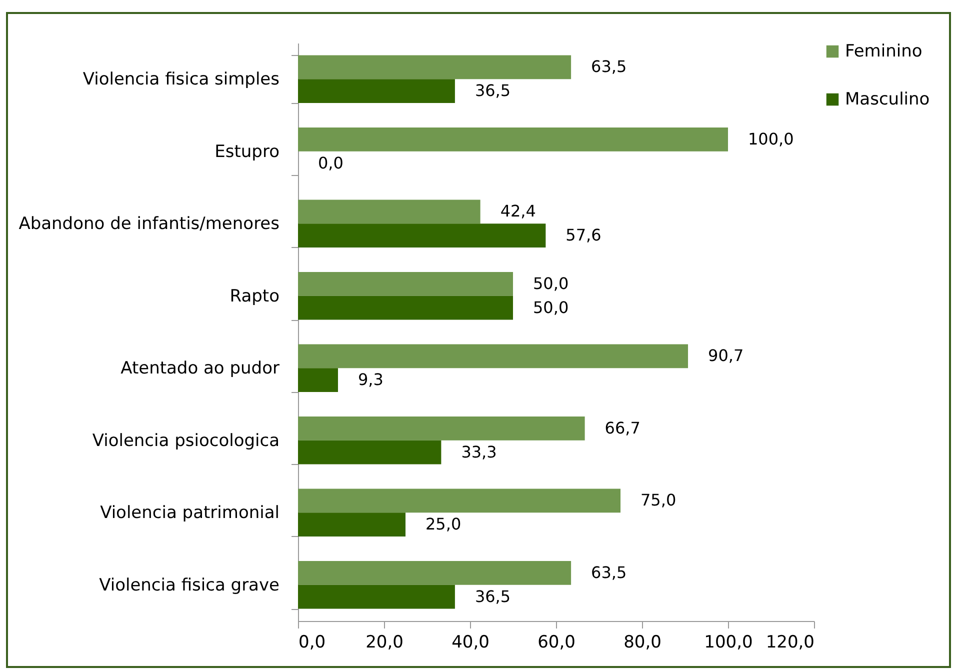  I want to click on x-tick-label: 80,0, so click(643, 642).